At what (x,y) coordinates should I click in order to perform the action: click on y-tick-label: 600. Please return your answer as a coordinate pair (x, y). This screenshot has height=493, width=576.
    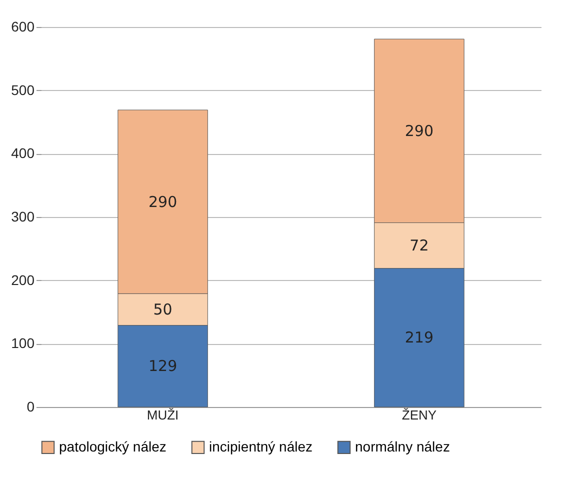
    Looking at the image, I should click on (23, 26).